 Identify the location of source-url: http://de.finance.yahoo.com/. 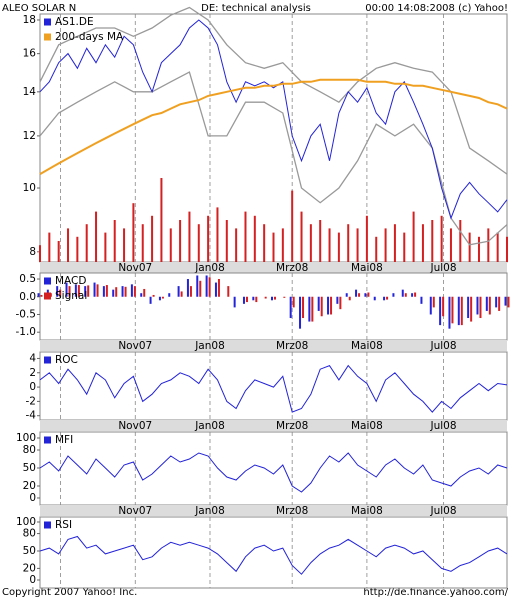
(435, 592).